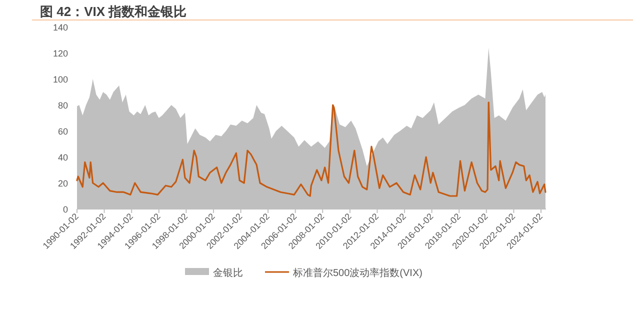 Image resolution: width=633 pixels, height=322 pixels. I want to click on legend-label: 标准普尔500波动率指数(VIX), so click(357, 273).